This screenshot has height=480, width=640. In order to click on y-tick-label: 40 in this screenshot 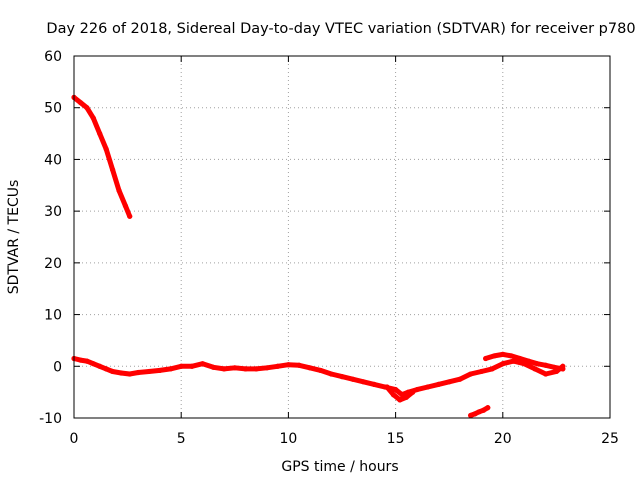, I will do `click(53, 160)`.